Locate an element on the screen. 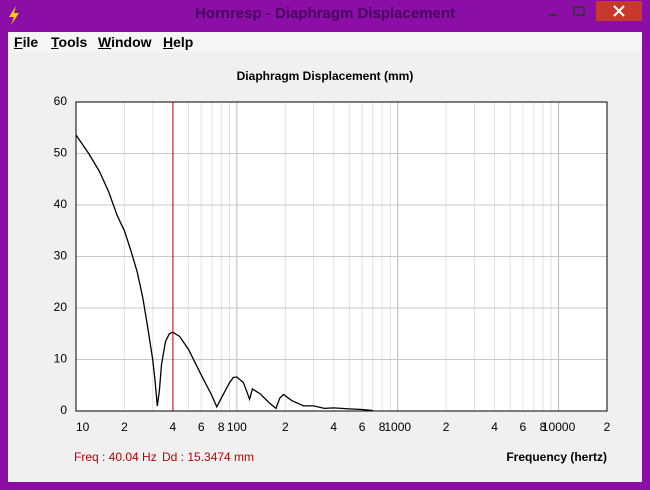  window-title: Hornresp - Diaphragm Displacement is located at coordinates (325, 13).